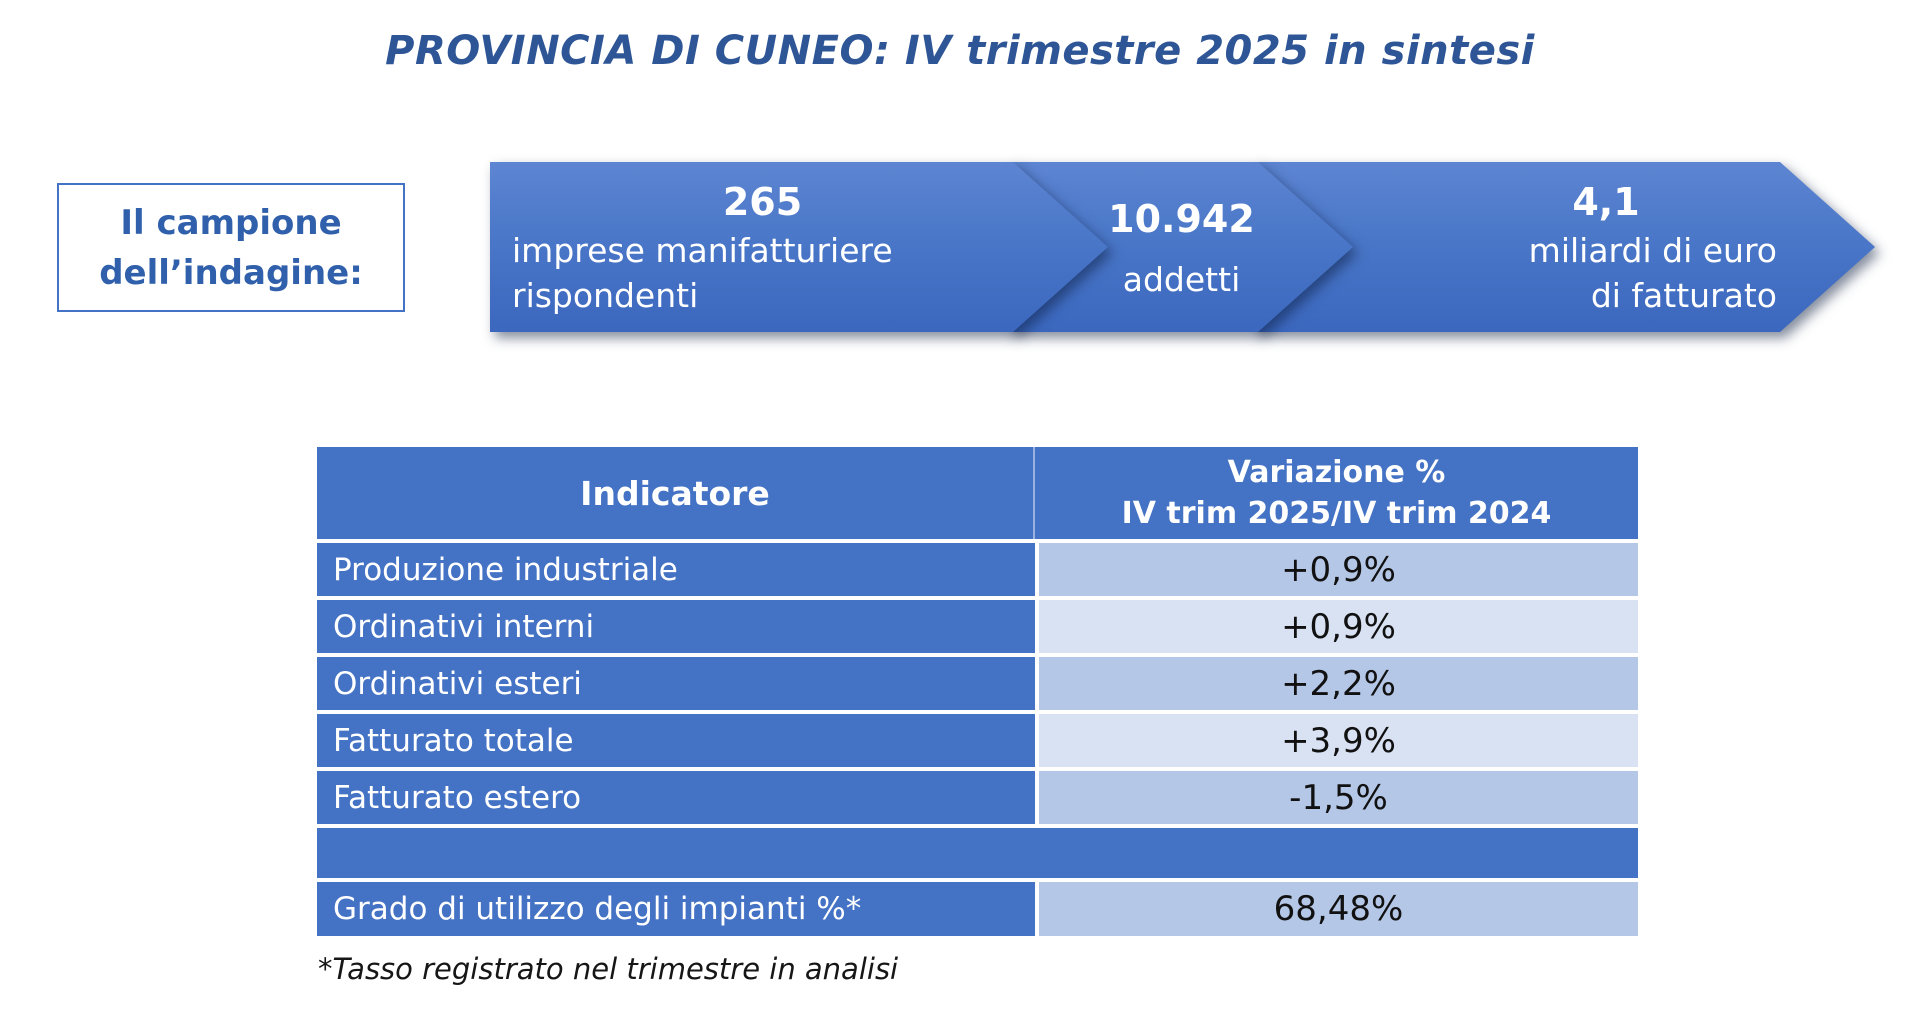  Describe the element at coordinates (977, 853) in the screenshot. I see `table-spacer-row` at that location.